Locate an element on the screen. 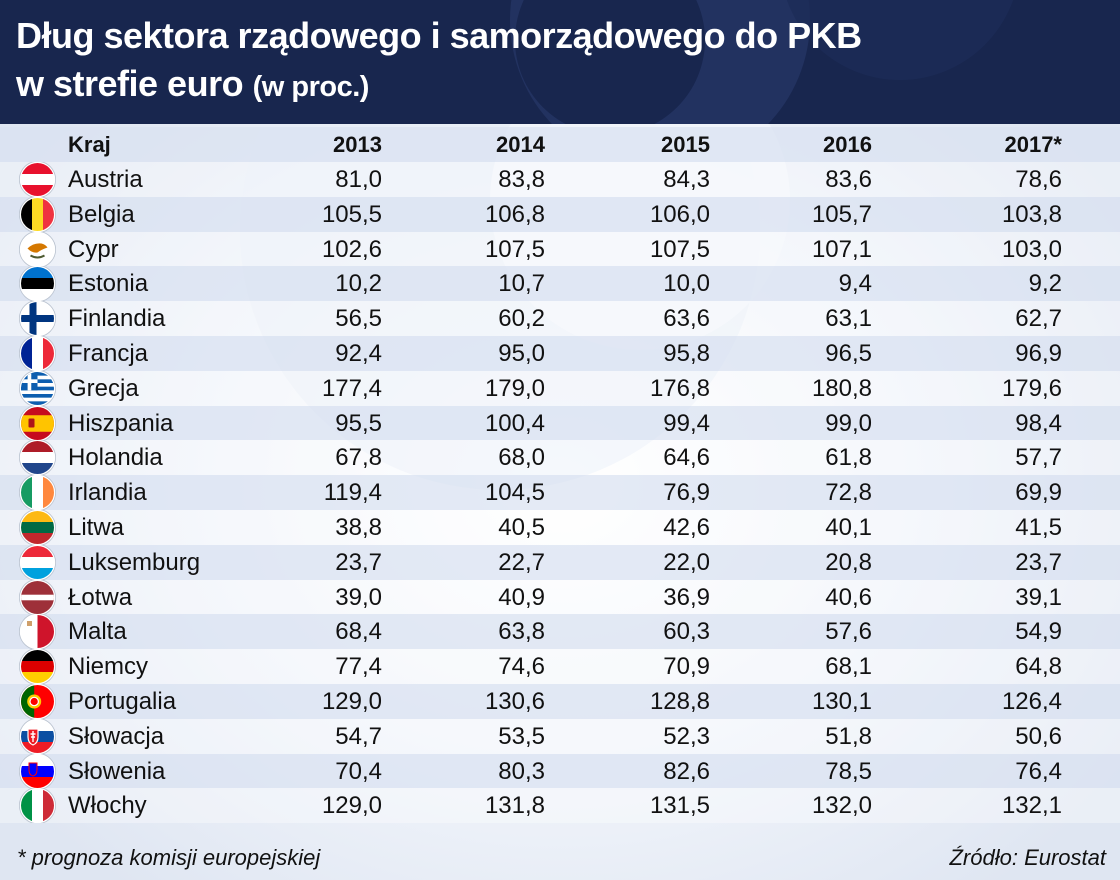 The height and width of the screenshot is (880, 1120). malta-flag-icon is located at coordinates (37, 632).